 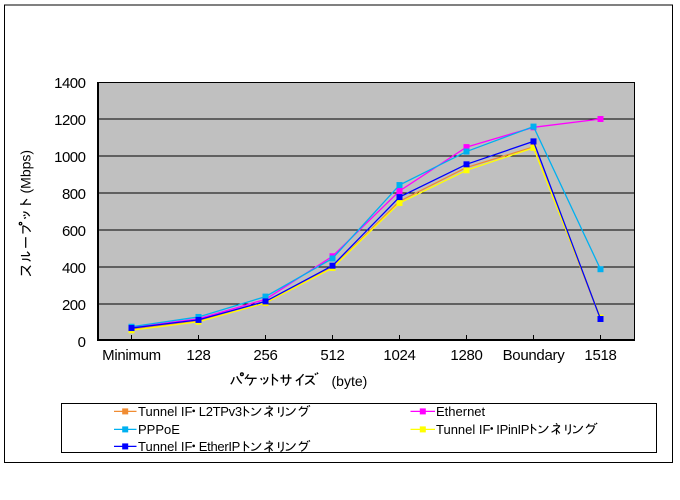 What do you see at coordinates (70, 83) in the screenshot?
I see `svg-text: 1400` at bounding box center [70, 83].